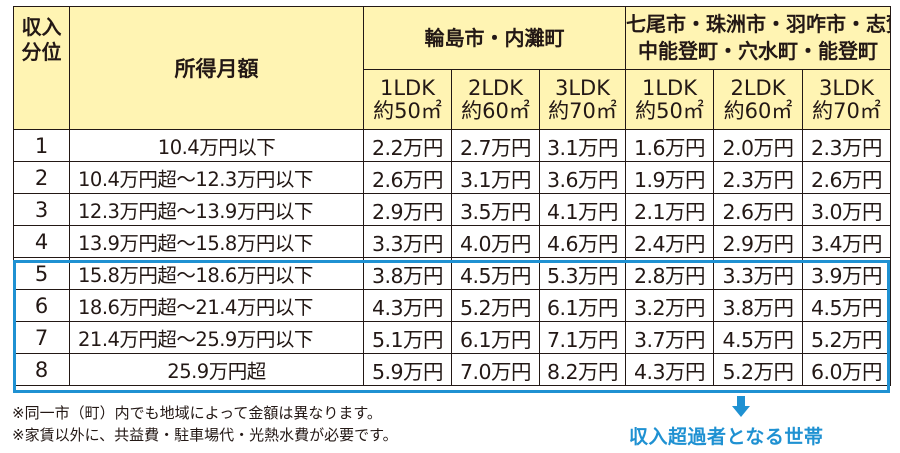 The image size is (900, 453). I want to click on rent-cell: 3.9万円, so click(846, 273).